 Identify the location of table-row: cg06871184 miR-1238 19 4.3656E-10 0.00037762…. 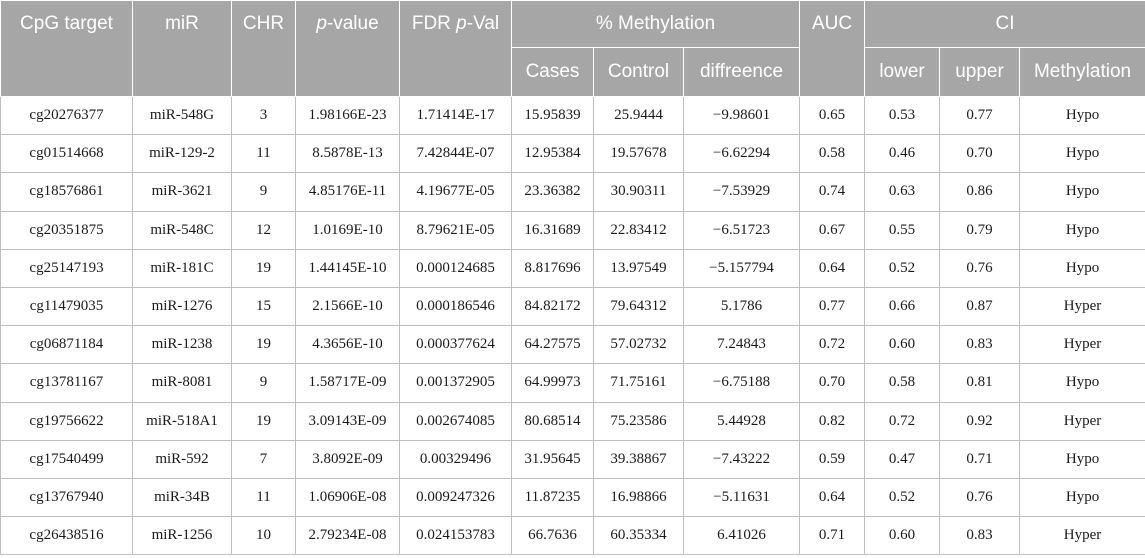
(572, 345).